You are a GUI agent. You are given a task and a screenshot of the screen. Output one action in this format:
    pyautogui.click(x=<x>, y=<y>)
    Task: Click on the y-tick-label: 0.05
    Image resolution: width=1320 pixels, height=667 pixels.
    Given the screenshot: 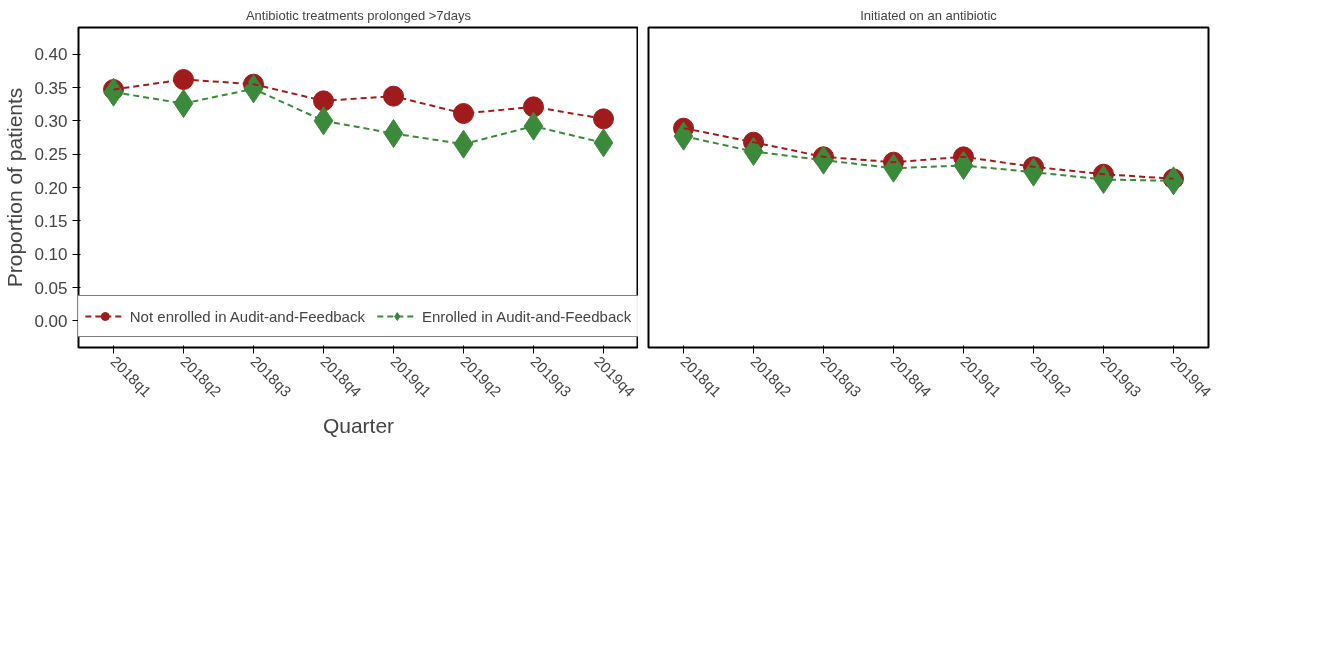 What is the action you would take?
    pyautogui.click(x=51, y=288)
    